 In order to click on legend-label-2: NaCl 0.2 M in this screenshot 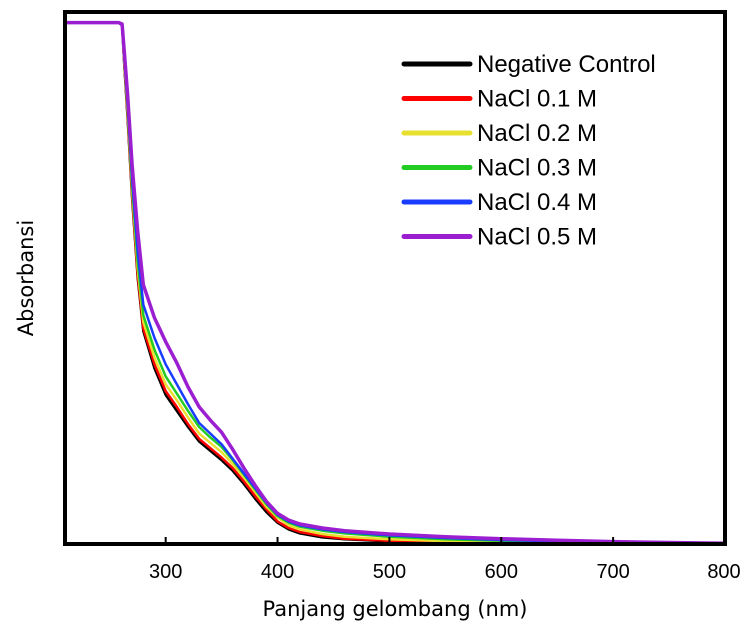, I will do `click(537, 133)`.